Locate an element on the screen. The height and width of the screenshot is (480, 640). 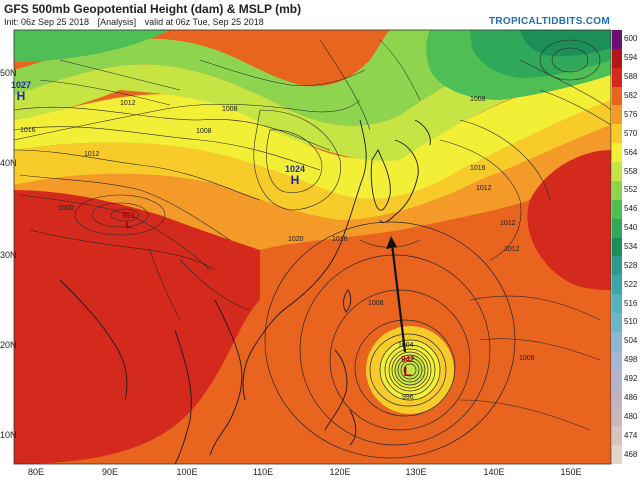
colorbar-label: 576 is located at coordinates (631, 114).